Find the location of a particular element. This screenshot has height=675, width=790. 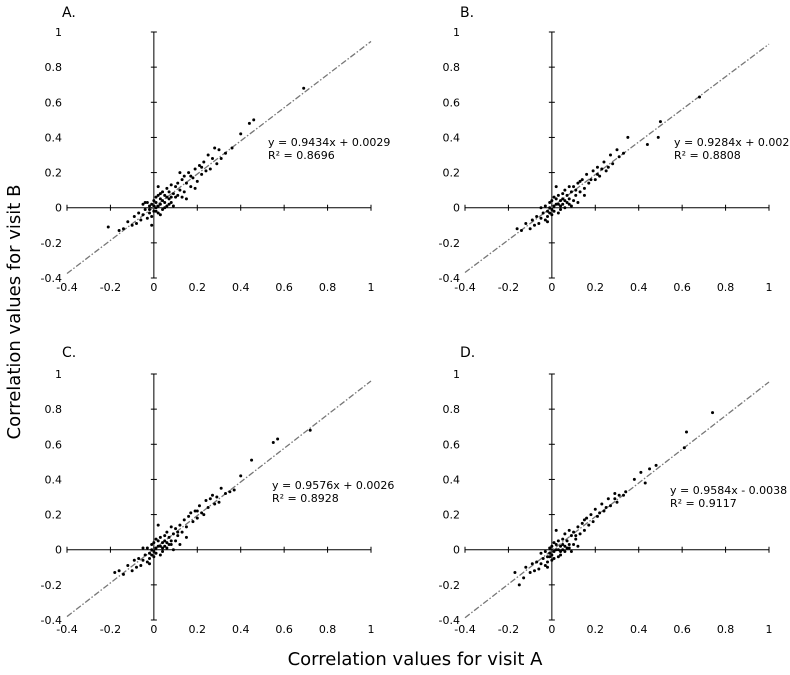

trendline is located at coordinates (617, 158).